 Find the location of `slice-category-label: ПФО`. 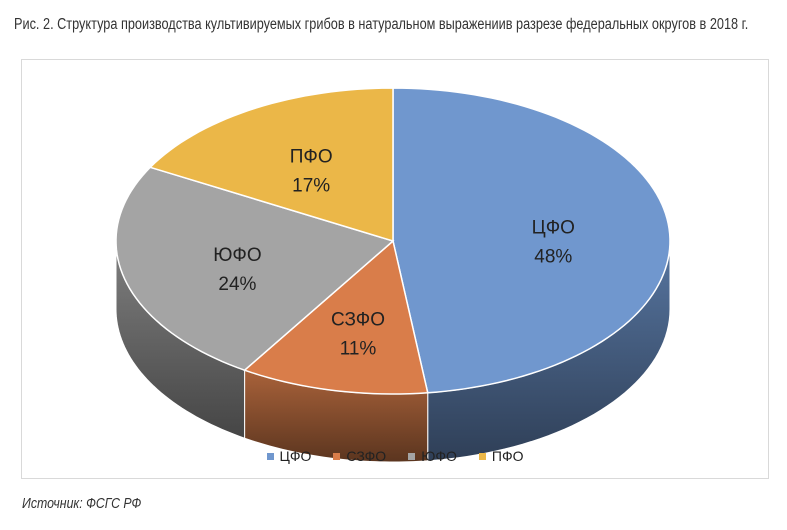

slice-category-label: ПФО is located at coordinates (311, 157).